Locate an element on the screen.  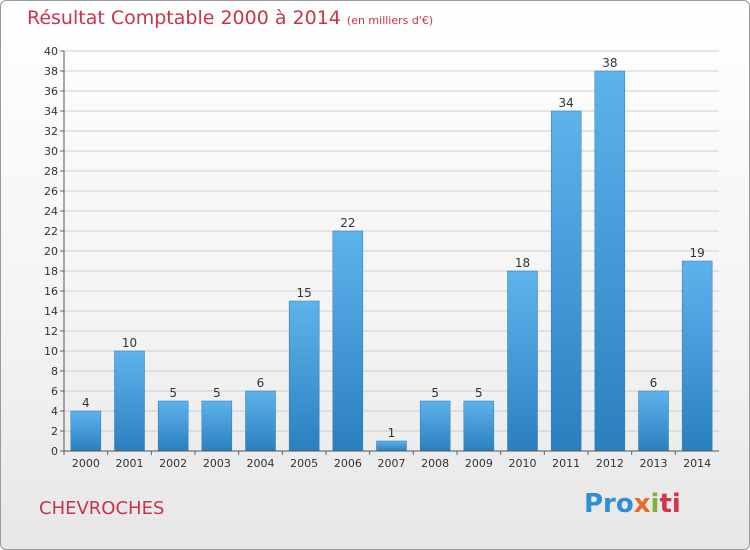
x-tick-label: 2003 is located at coordinates (217, 463).